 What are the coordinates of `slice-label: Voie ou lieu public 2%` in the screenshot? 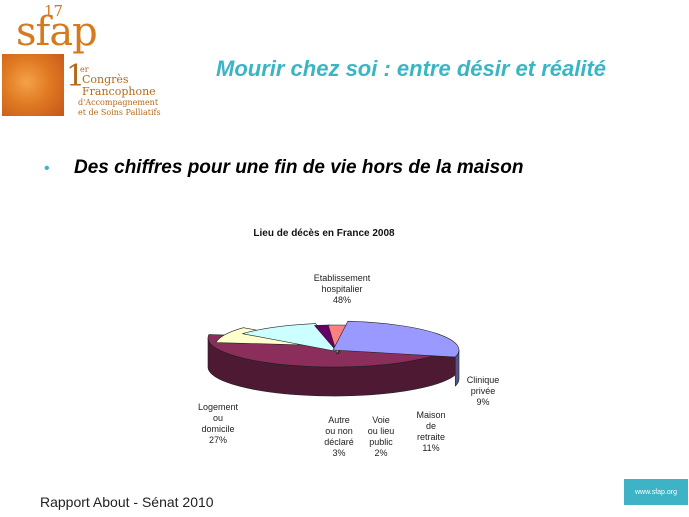 It's located at (381, 436).